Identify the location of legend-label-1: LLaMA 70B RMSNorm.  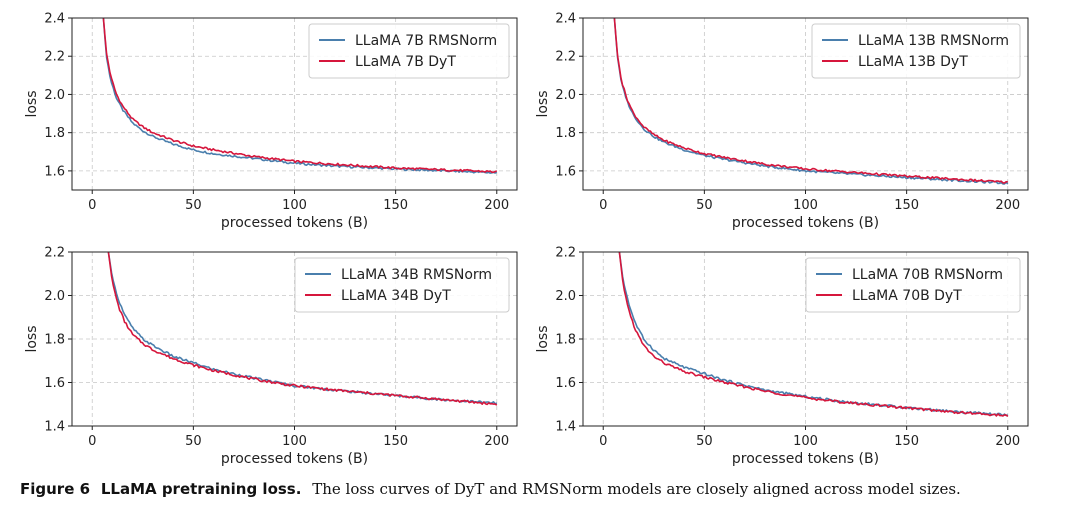
(927, 275).